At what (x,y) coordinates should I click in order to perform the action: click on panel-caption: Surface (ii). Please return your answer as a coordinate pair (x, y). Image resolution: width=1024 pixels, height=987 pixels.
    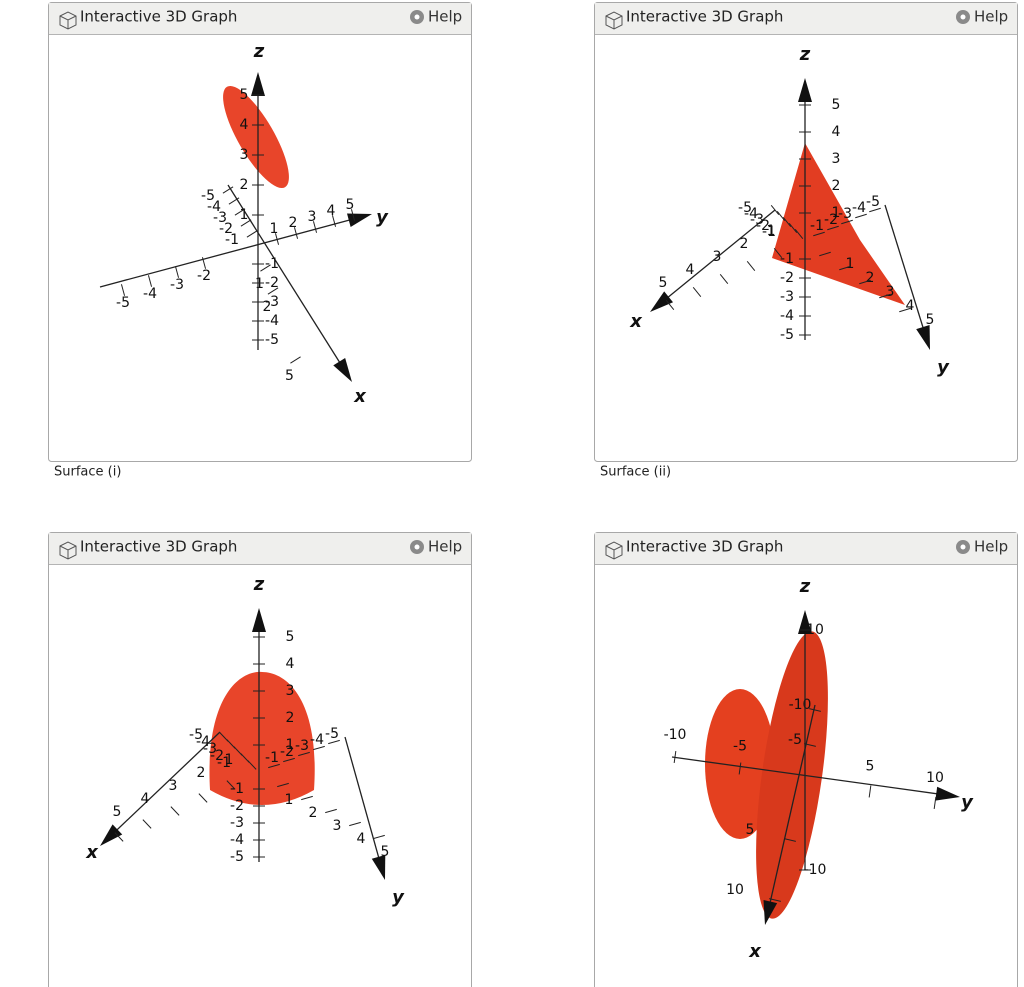
    Looking at the image, I should click on (635, 472).